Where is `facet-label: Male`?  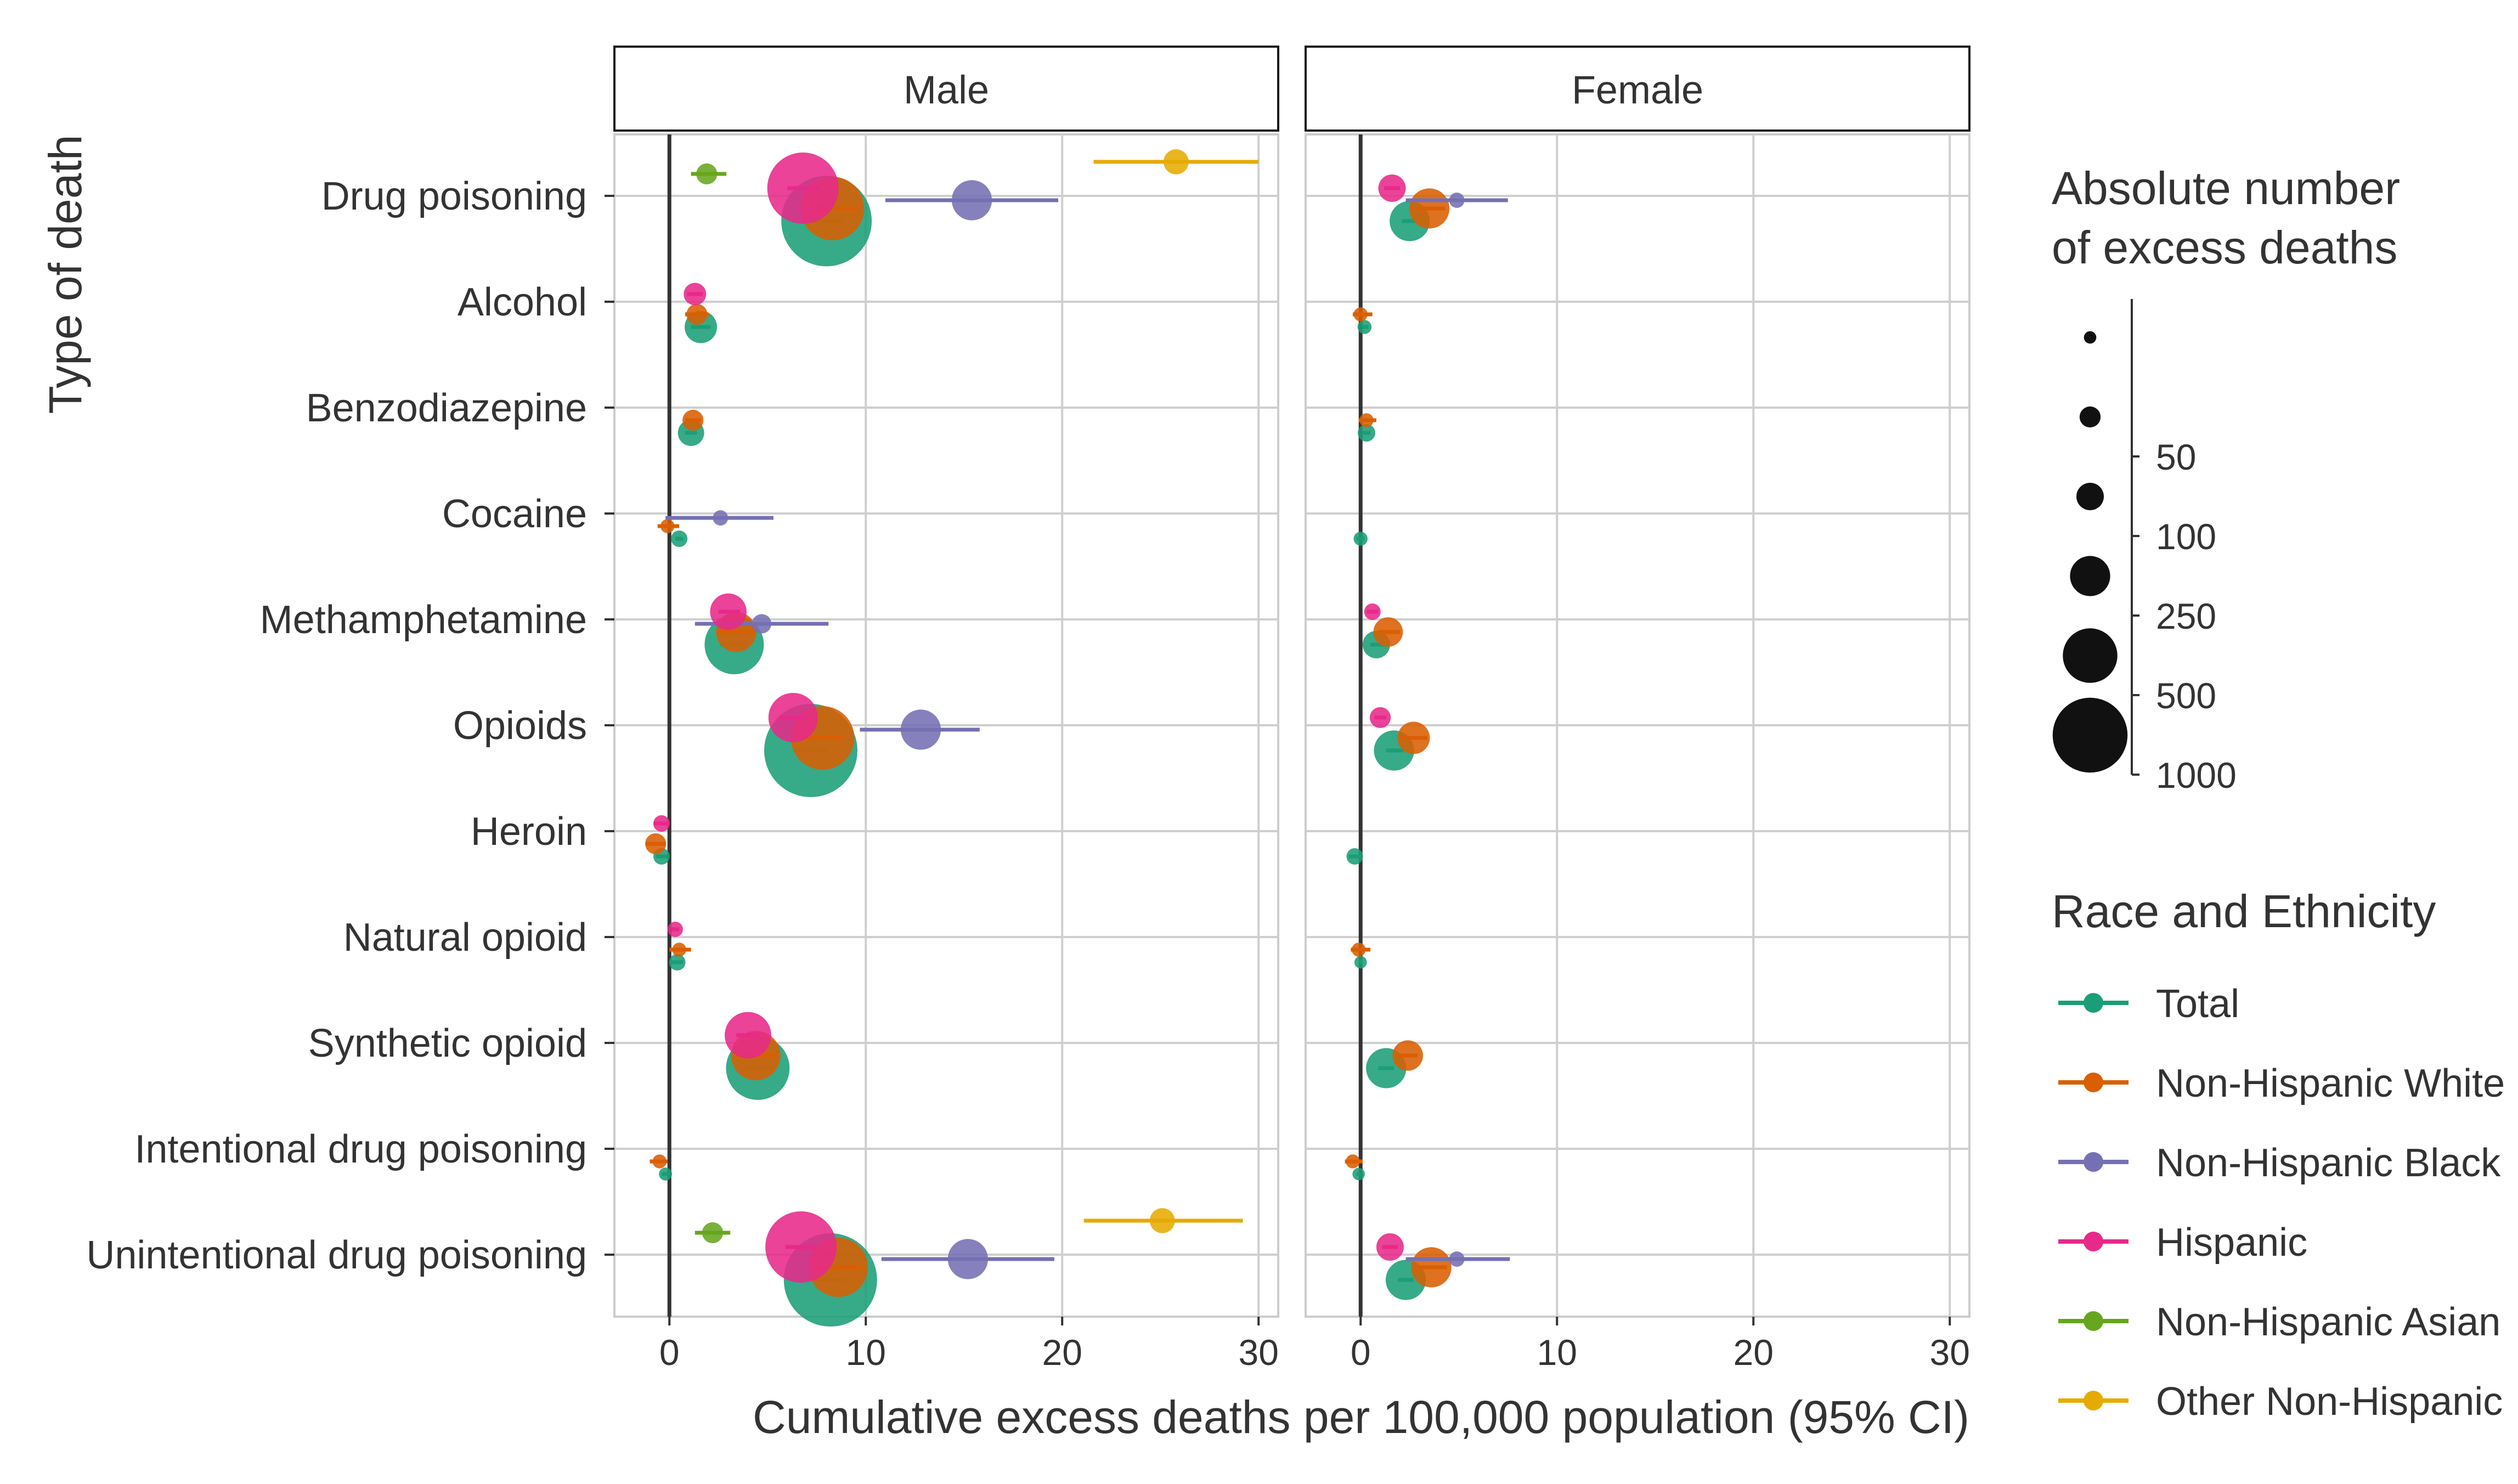
facet-label: Male is located at coordinates (946, 90).